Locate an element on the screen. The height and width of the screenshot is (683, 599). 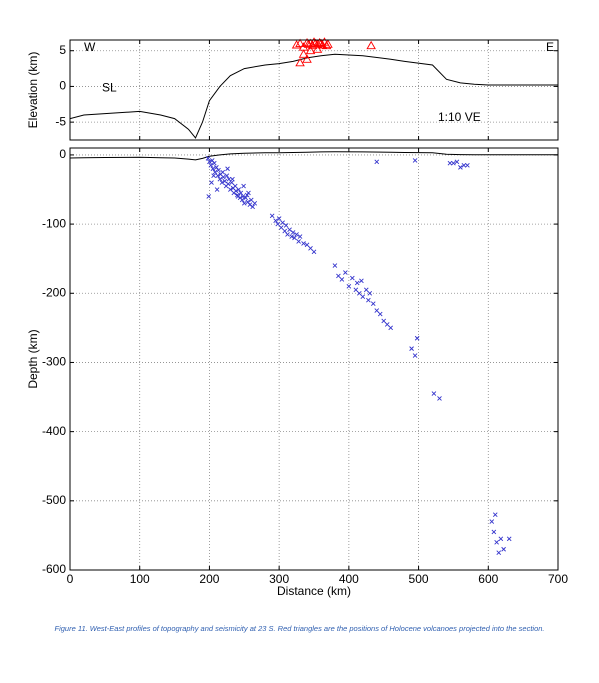
profile-line is located at coordinates (314, 156).